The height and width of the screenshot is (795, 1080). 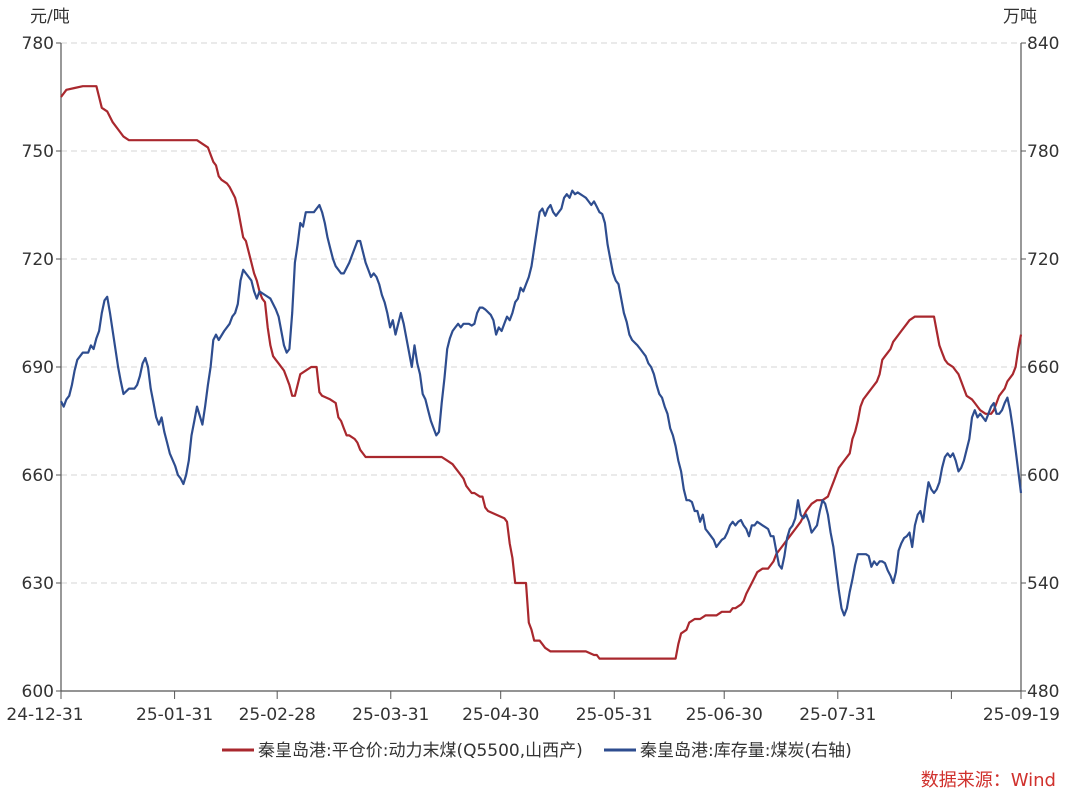 What do you see at coordinates (1043, 584) in the screenshot?
I see `y-right-tick-label: 540` at bounding box center [1043, 584].